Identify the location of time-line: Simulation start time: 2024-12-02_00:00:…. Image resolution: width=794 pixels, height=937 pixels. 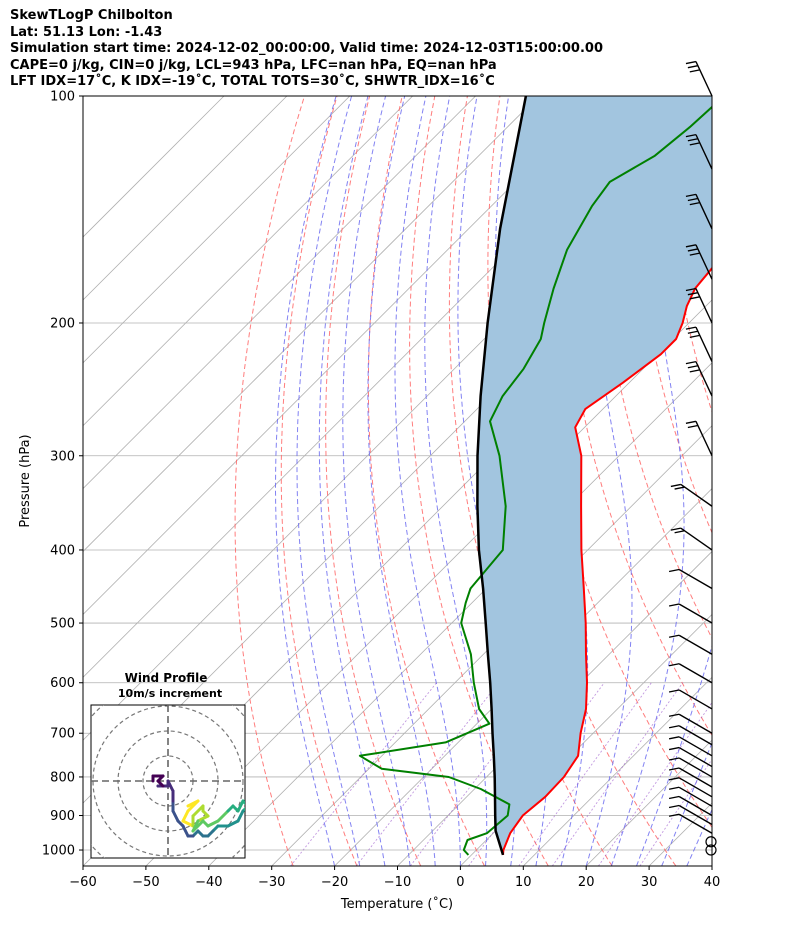
(306, 48).